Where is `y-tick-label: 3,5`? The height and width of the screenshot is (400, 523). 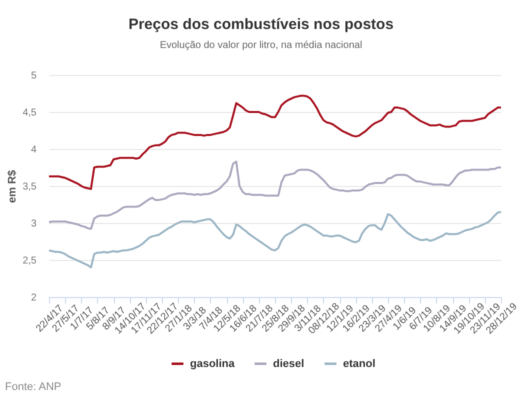 y-tick-label: 3,5 is located at coordinates (29, 187).